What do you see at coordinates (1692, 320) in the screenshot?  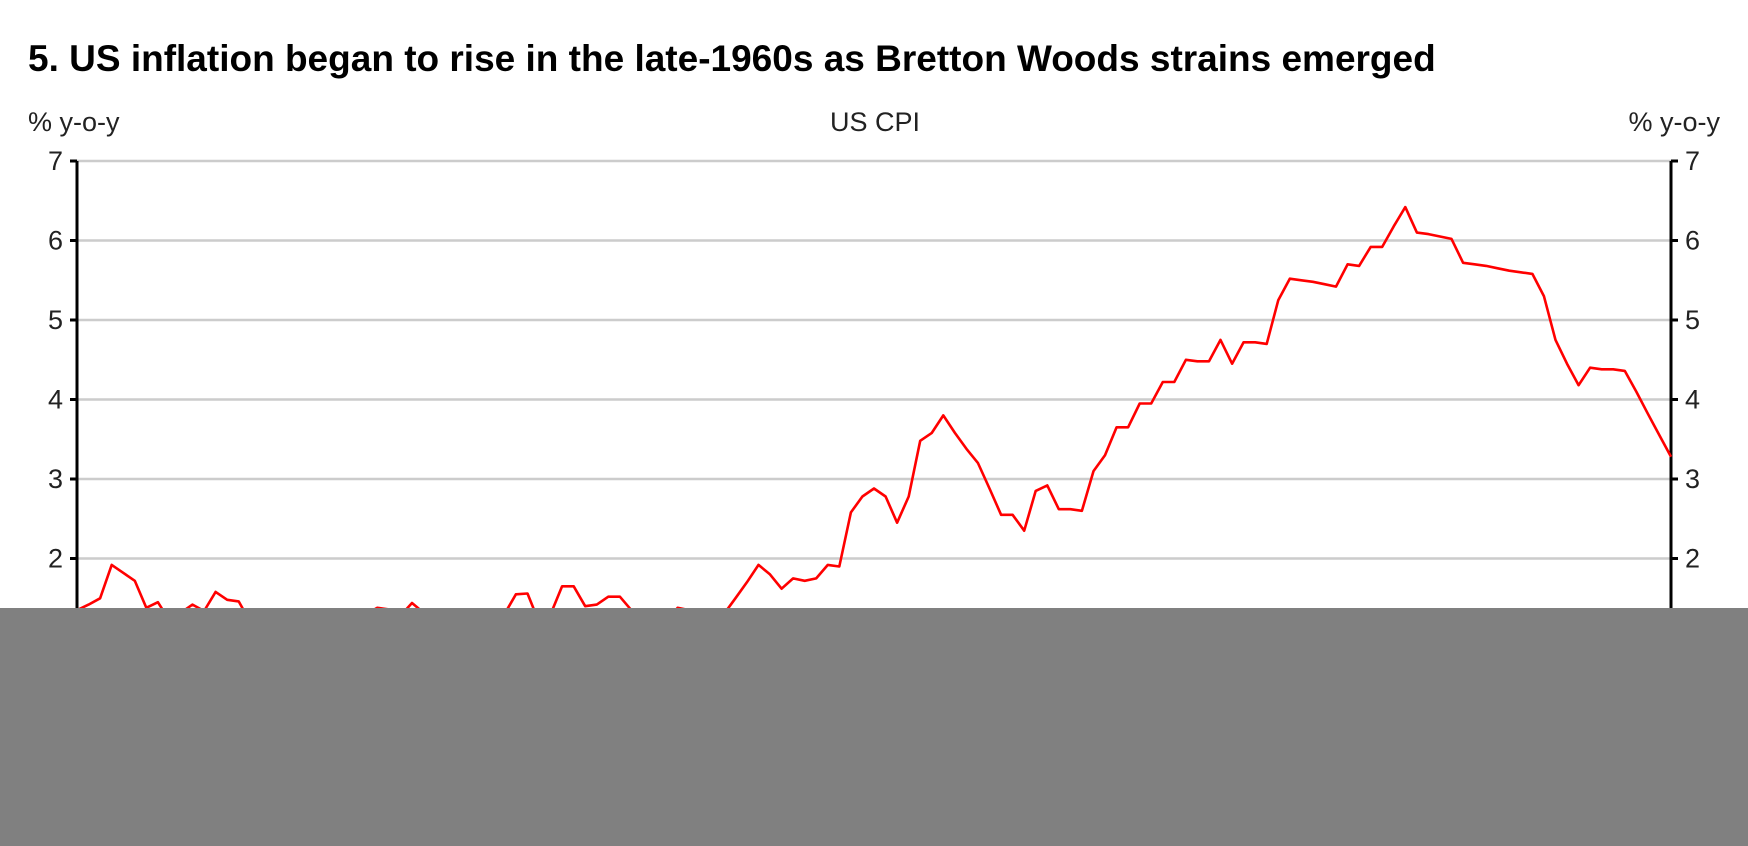 I see `right-tick-label-5: 5` at bounding box center [1692, 320].